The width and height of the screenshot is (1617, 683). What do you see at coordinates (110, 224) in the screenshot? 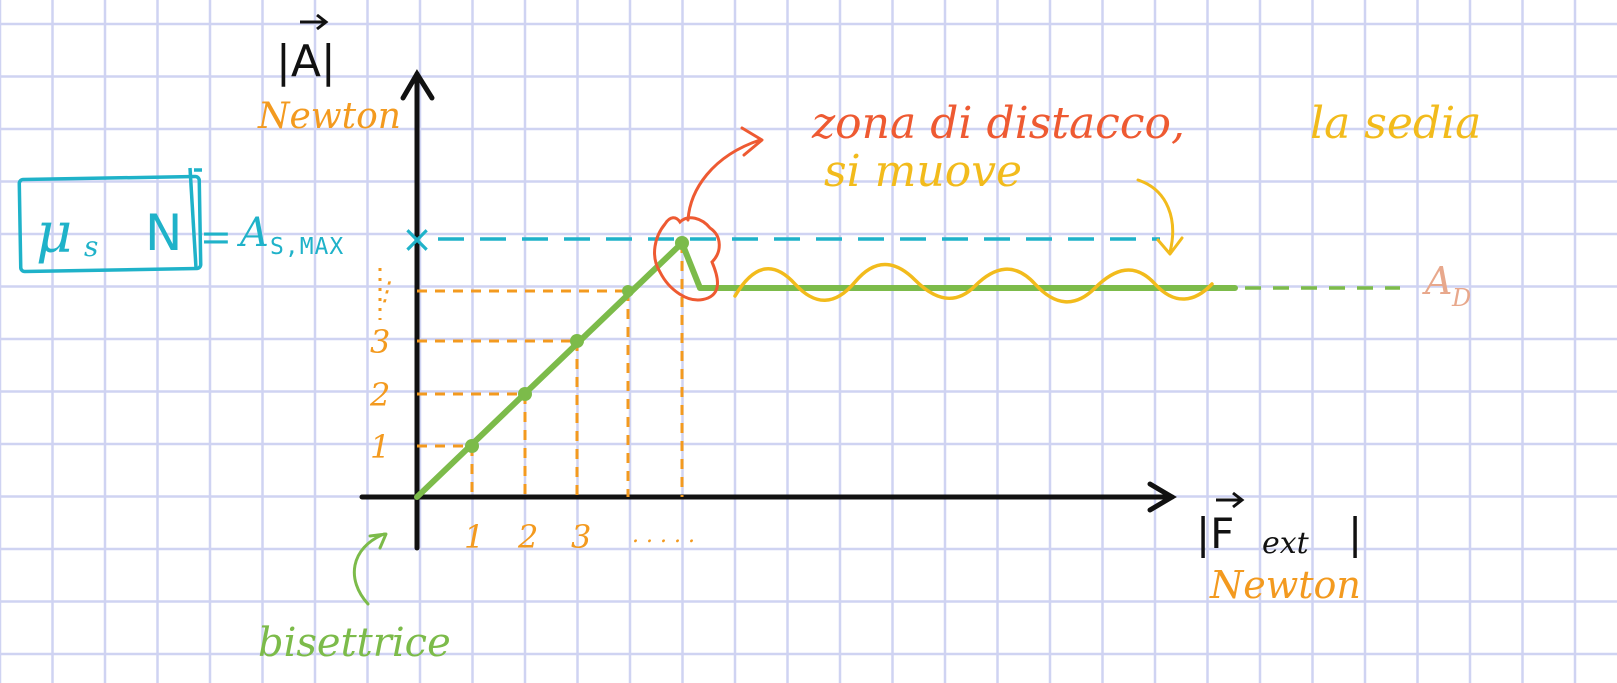
I see `formula-box` at bounding box center [110, 224].